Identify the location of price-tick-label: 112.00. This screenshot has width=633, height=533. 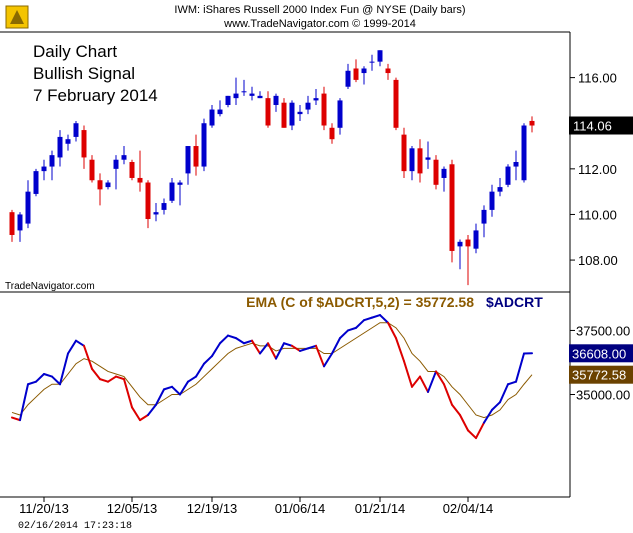
(597, 169).